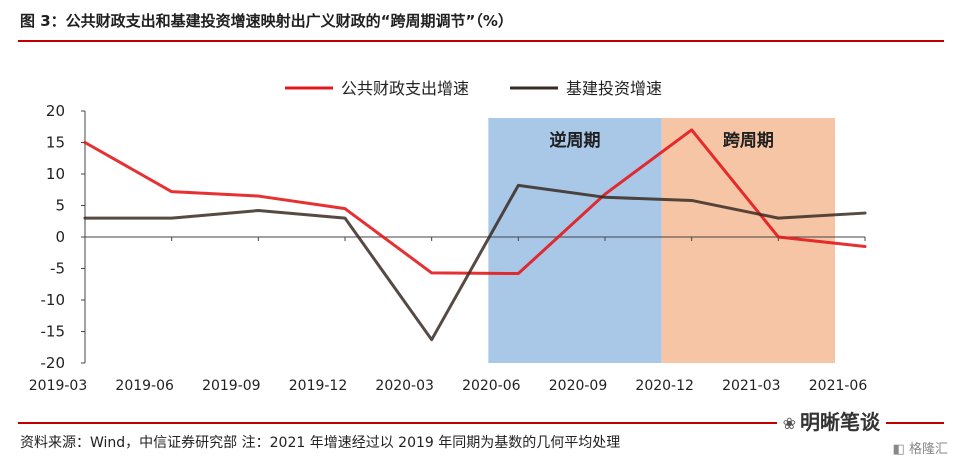 The height and width of the screenshot is (465, 964). What do you see at coordinates (491, 386) in the screenshot?
I see `x-tick-label: 2020-06` at bounding box center [491, 386].